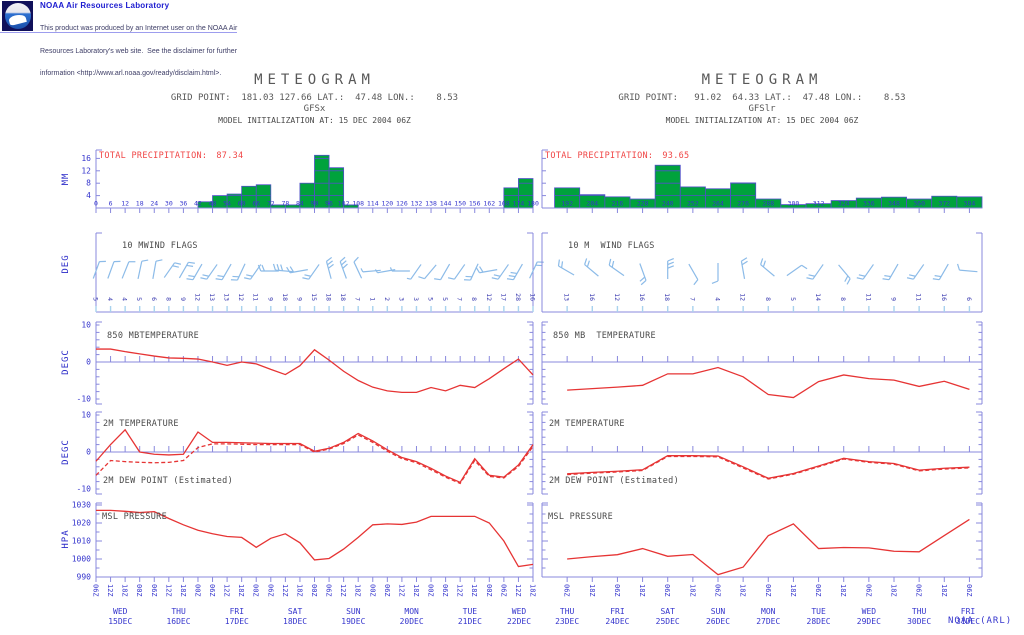 This screenshot has height=635, width=1024. What do you see at coordinates (460, 299) in the screenshot?
I see `svg-text: 7` at bounding box center [460, 299].